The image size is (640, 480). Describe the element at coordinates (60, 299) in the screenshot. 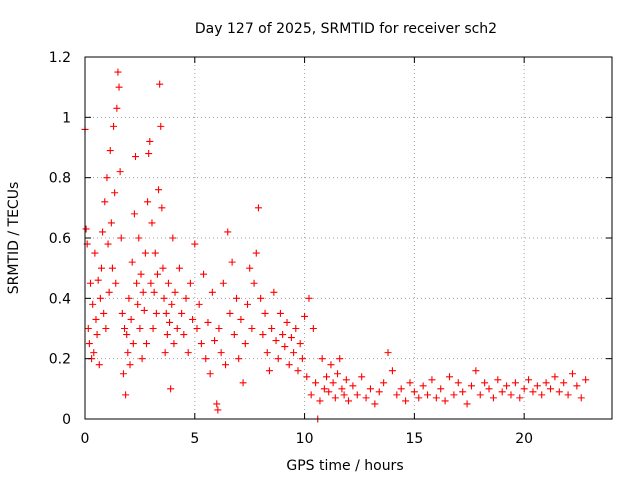

I see `y-tick-label: 0.4` at that location.